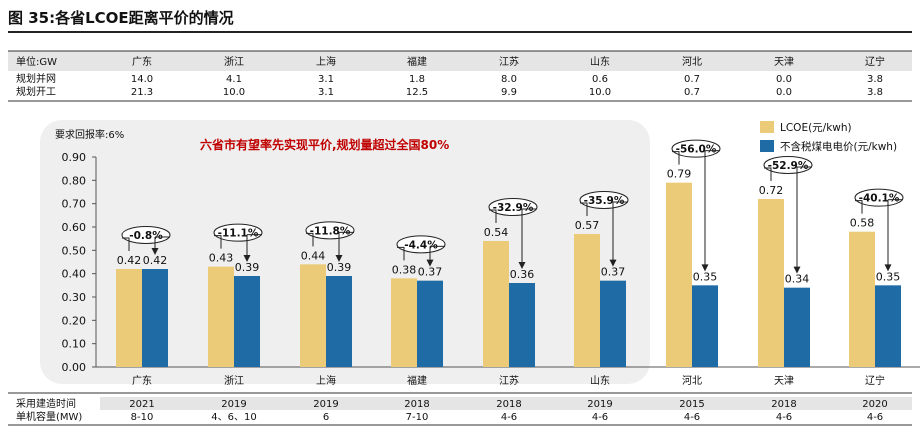 This screenshot has height=437, width=920. Describe the element at coordinates (496, 232) in the screenshot. I see `data-label-lcoe: 0.54` at that location.